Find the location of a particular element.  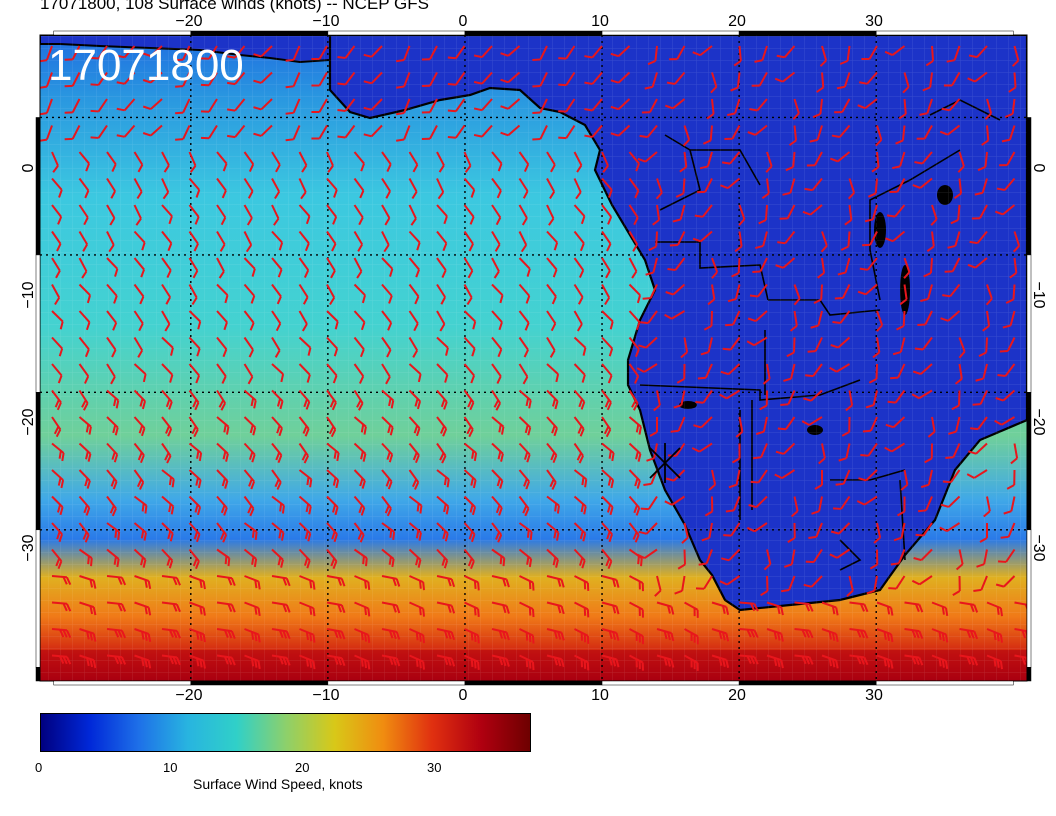

date-stamp: 17071800 is located at coordinates (146, 65).